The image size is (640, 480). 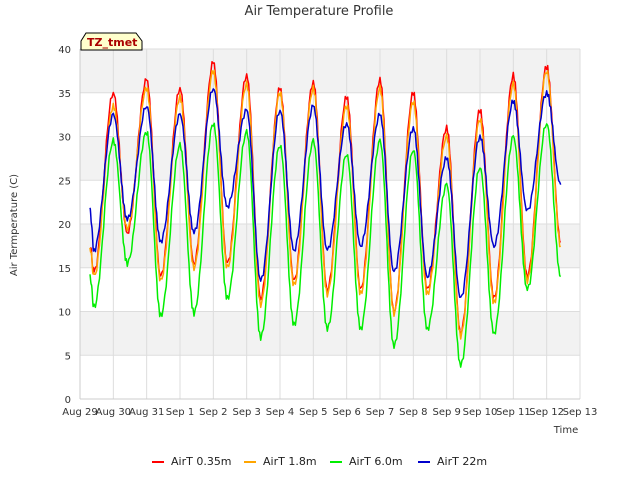 I want to click on badge-label: TZ_tmet, so click(x=112, y=42).